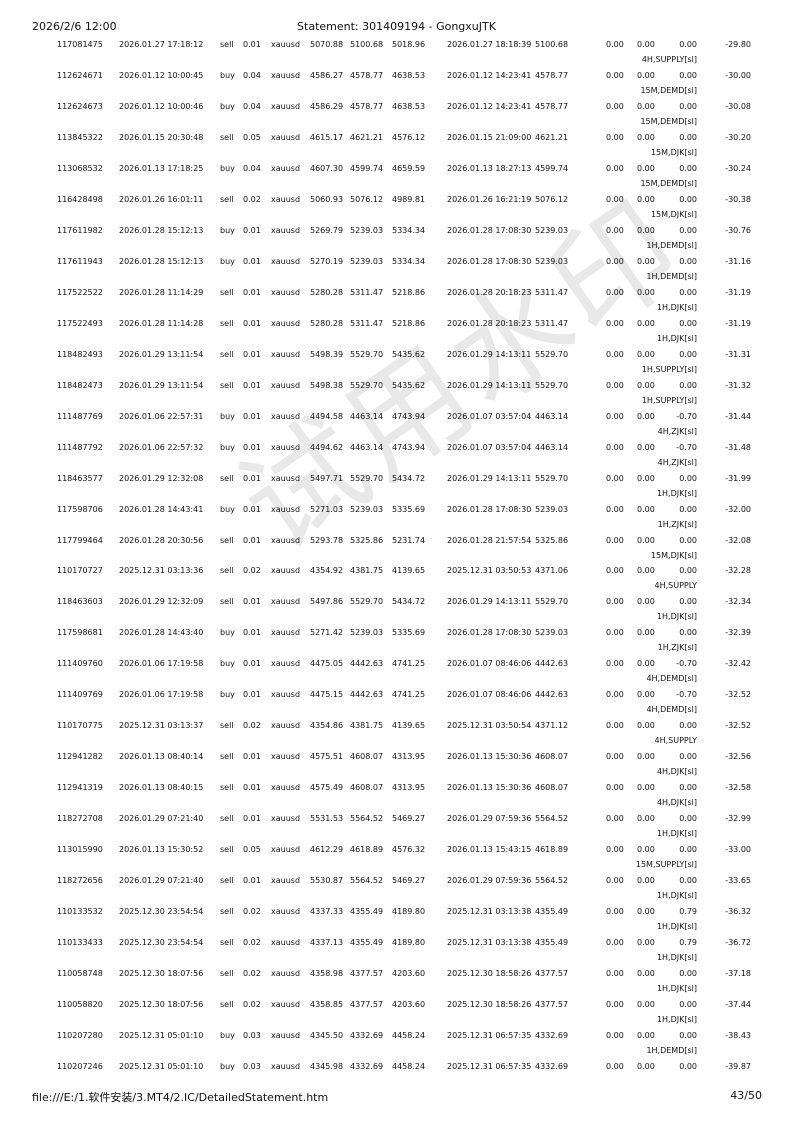  What do you see at coordinates (80, 230) in the screenshot?
I see `cell-ticket: 117611982` at bounding box center [80, 230].